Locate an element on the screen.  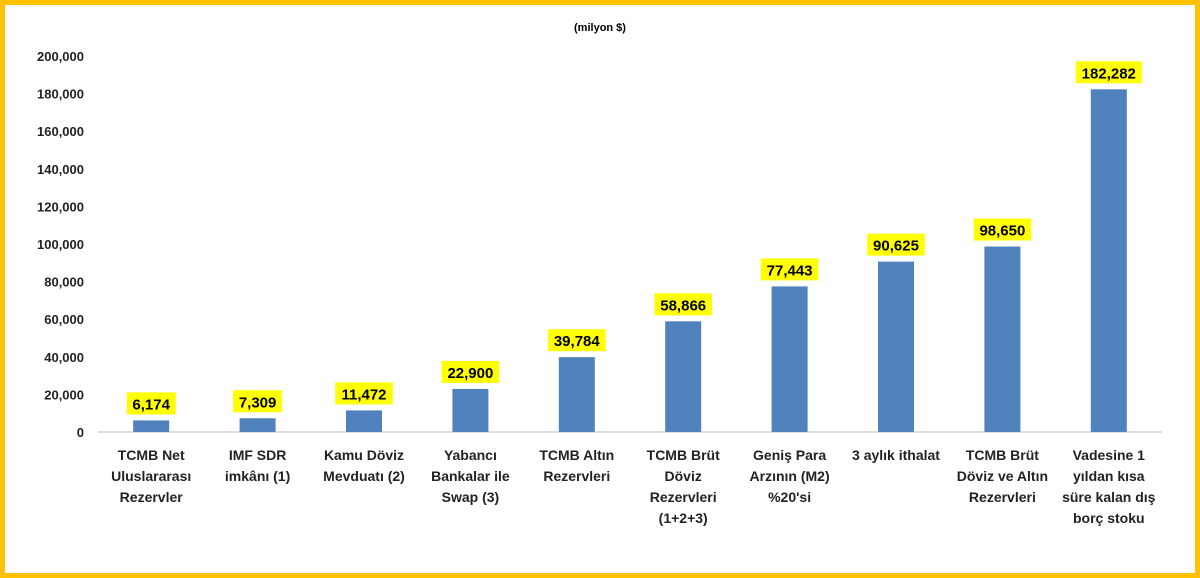
category-label: TCMB Net Uluslararası Rezervler is located at coordinates (151, 476).